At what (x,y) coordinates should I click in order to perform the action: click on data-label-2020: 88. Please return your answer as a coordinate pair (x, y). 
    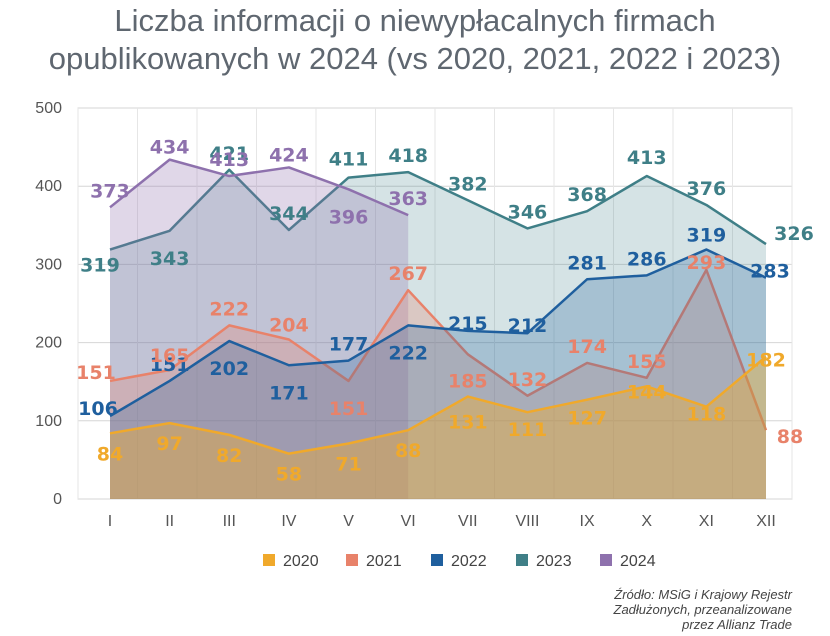
    Looking at the image, I should click on (408, 451).